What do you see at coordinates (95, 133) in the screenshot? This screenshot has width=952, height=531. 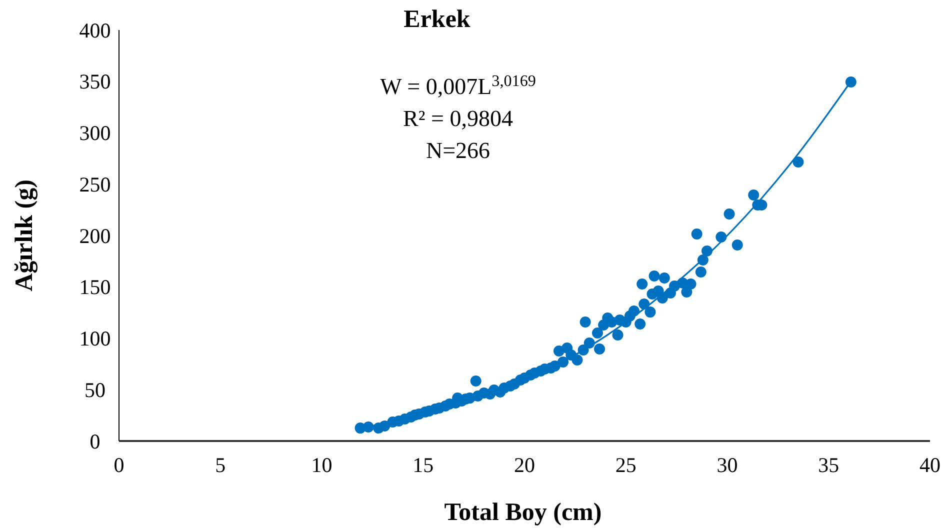 I see `y-tick-label: 300` at bounding box center [95, 133].